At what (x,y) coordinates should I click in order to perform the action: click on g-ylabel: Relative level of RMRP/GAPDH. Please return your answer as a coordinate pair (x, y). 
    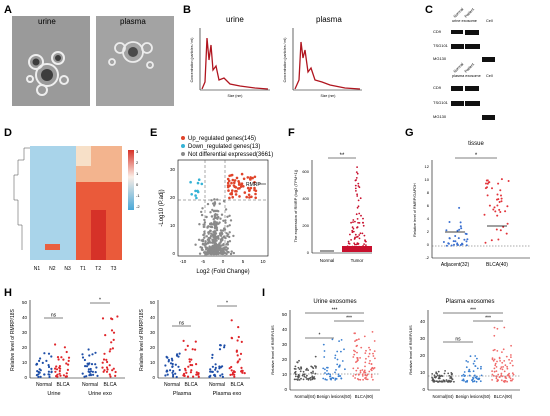
    Looking at the image, I should click on (415, 210).